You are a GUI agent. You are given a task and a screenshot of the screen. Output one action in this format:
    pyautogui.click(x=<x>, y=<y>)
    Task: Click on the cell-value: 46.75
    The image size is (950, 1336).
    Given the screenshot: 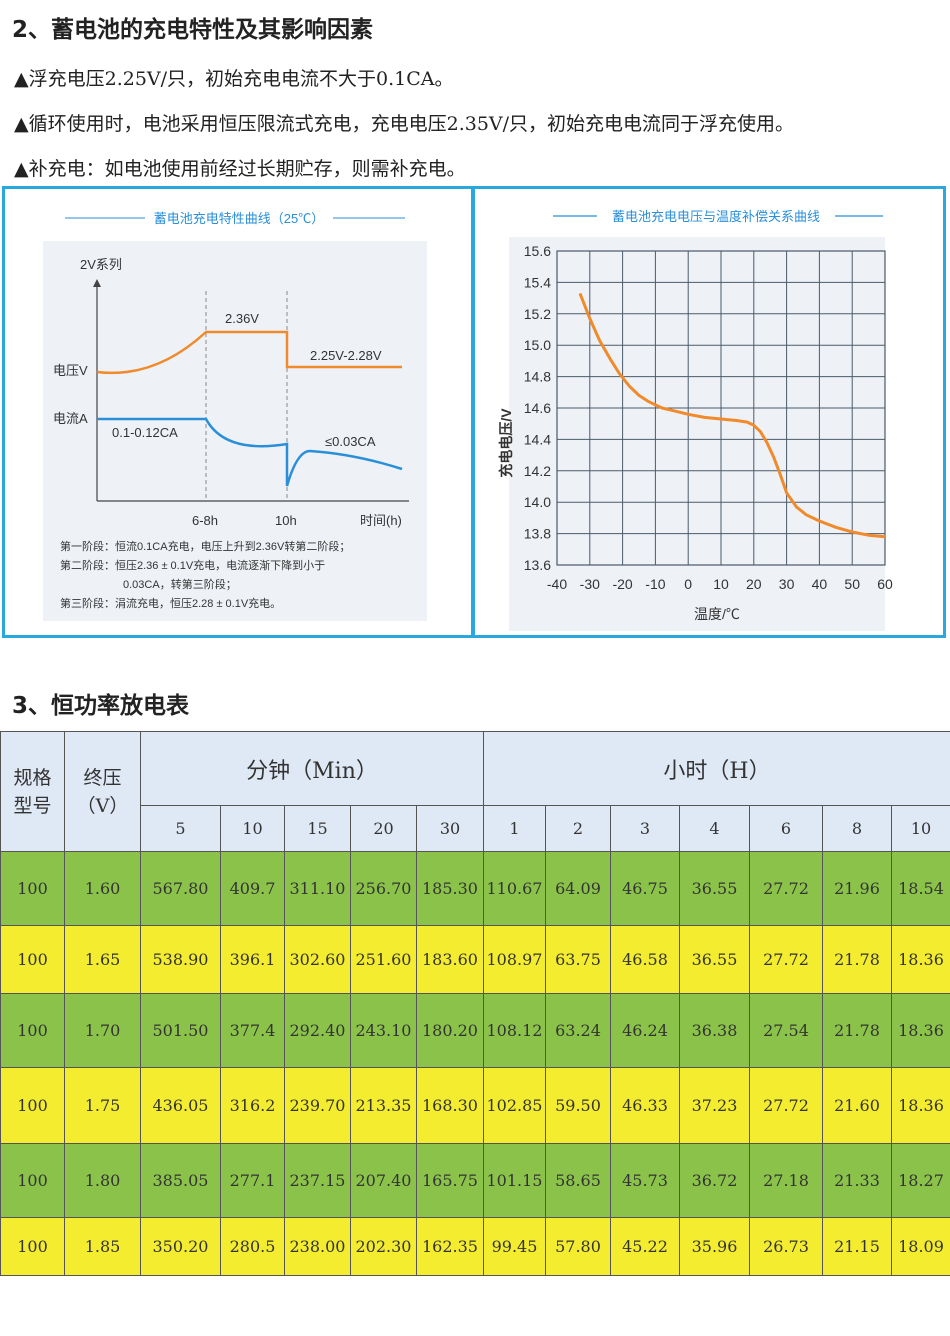 What is the action you would take?
    pyautogui.click(x=645, y=888)
    